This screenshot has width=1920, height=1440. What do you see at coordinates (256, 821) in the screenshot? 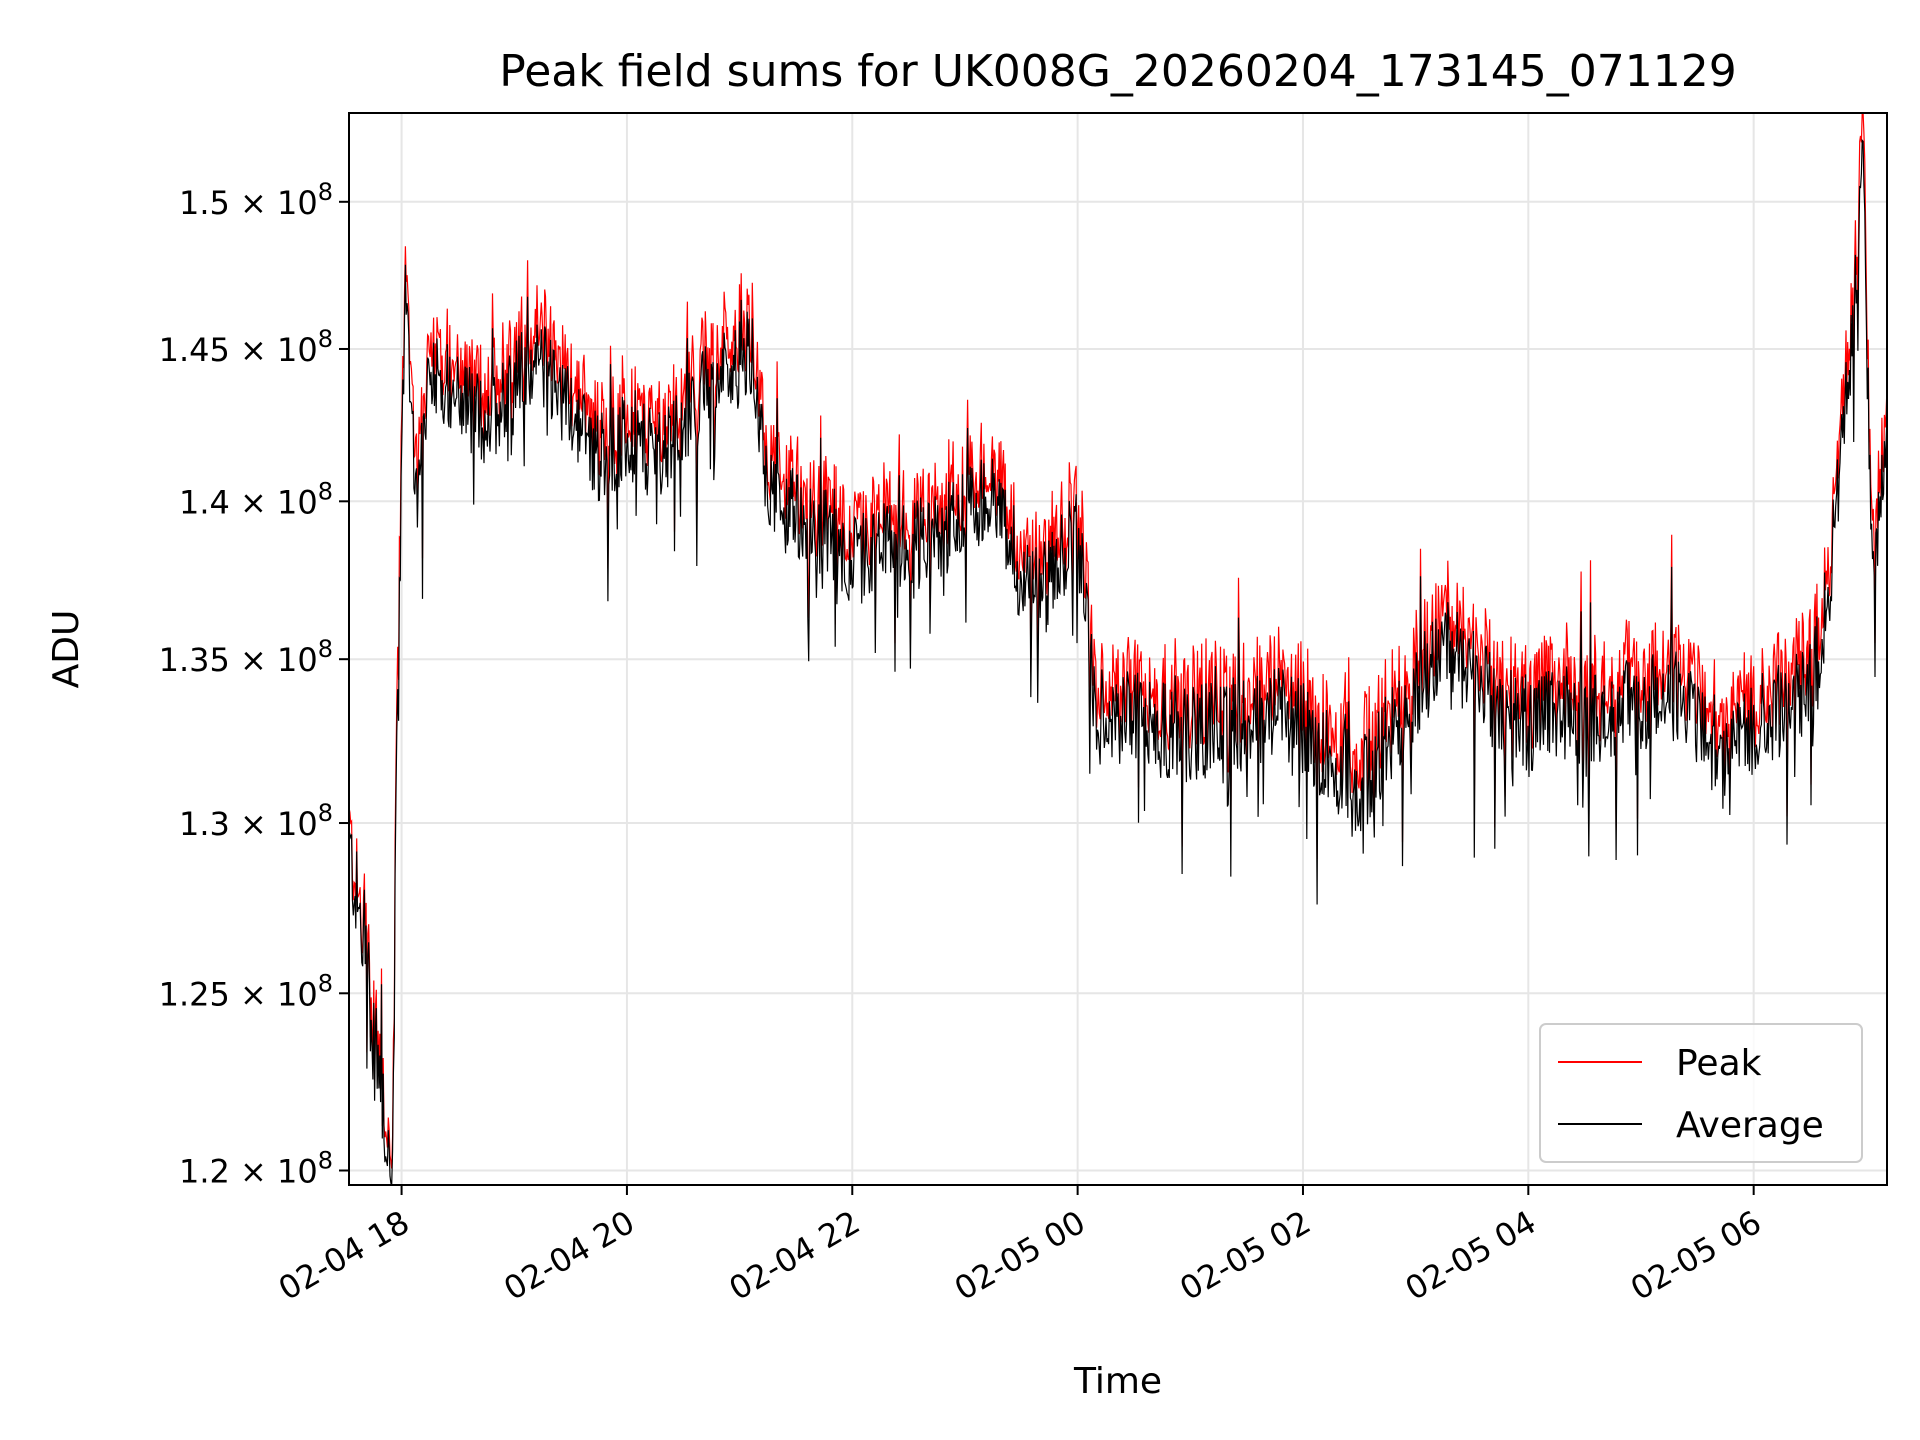
I see `y-tick-label: 1.3 × 108` at bounding box center [256, 821].